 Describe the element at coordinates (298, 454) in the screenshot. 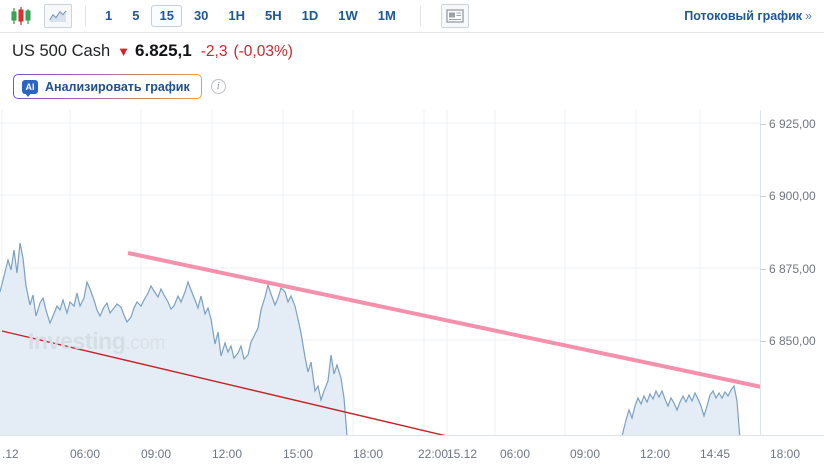

I see `x-tick-4: 15:00` at that location.